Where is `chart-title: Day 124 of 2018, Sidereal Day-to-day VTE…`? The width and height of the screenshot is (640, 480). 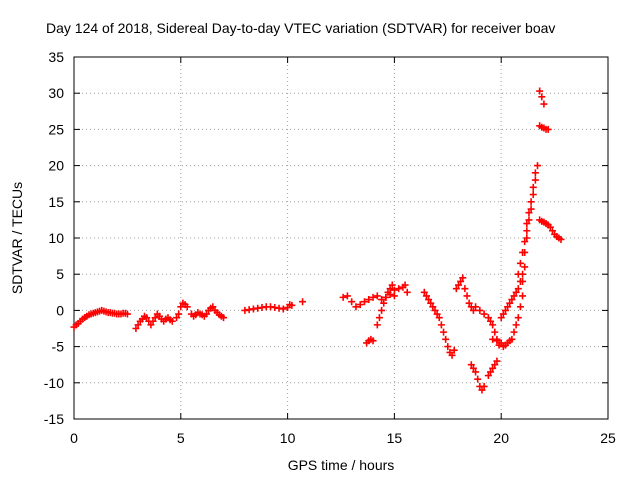
chart-title: Day 124 of 2018, Sidereal Day-to-day VTE… is located at coordinates (300, 28).